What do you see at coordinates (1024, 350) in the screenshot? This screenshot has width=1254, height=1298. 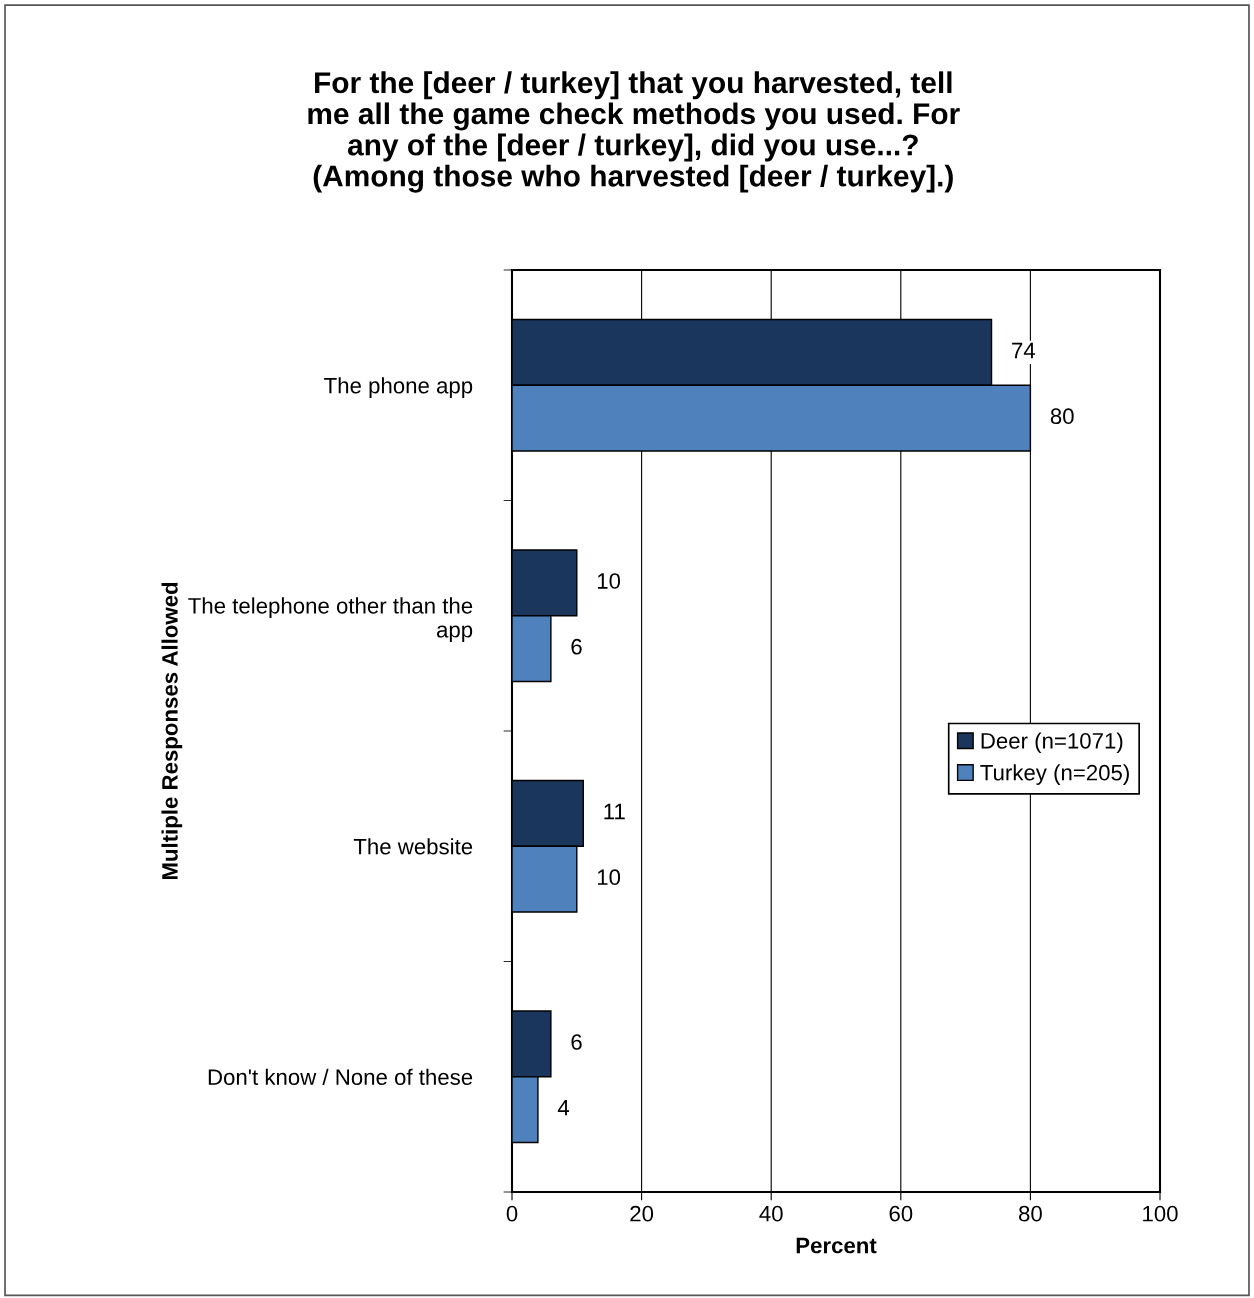 I see `data-label: 74` at bounding box center [1024, 350].